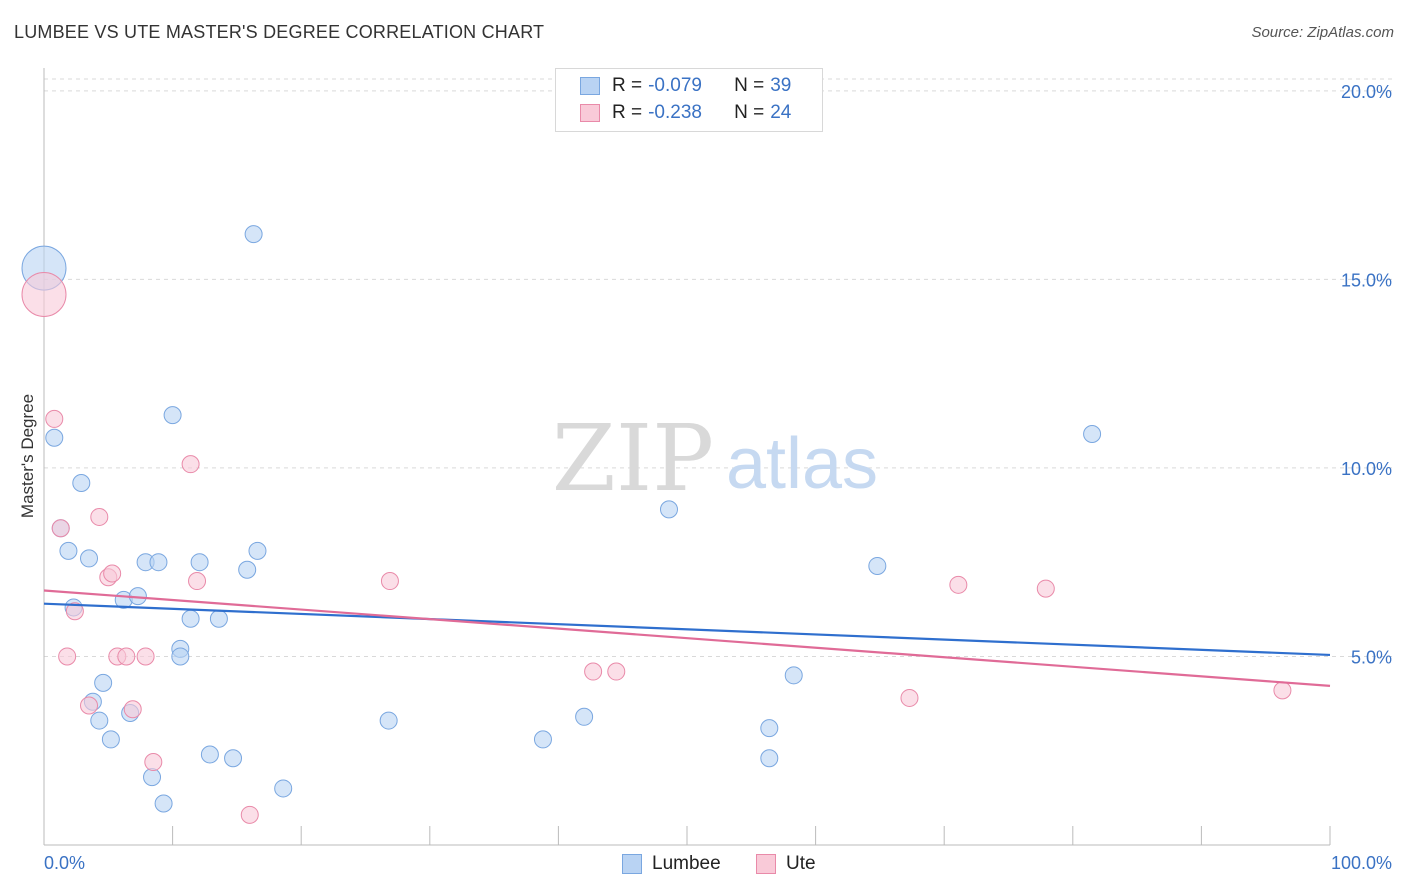 The image size is (1406, 892). Describe the element at coordinates (1322, 32) in the screenshot. I see `source-credit: Source: ZipAtlas.com` at that location.